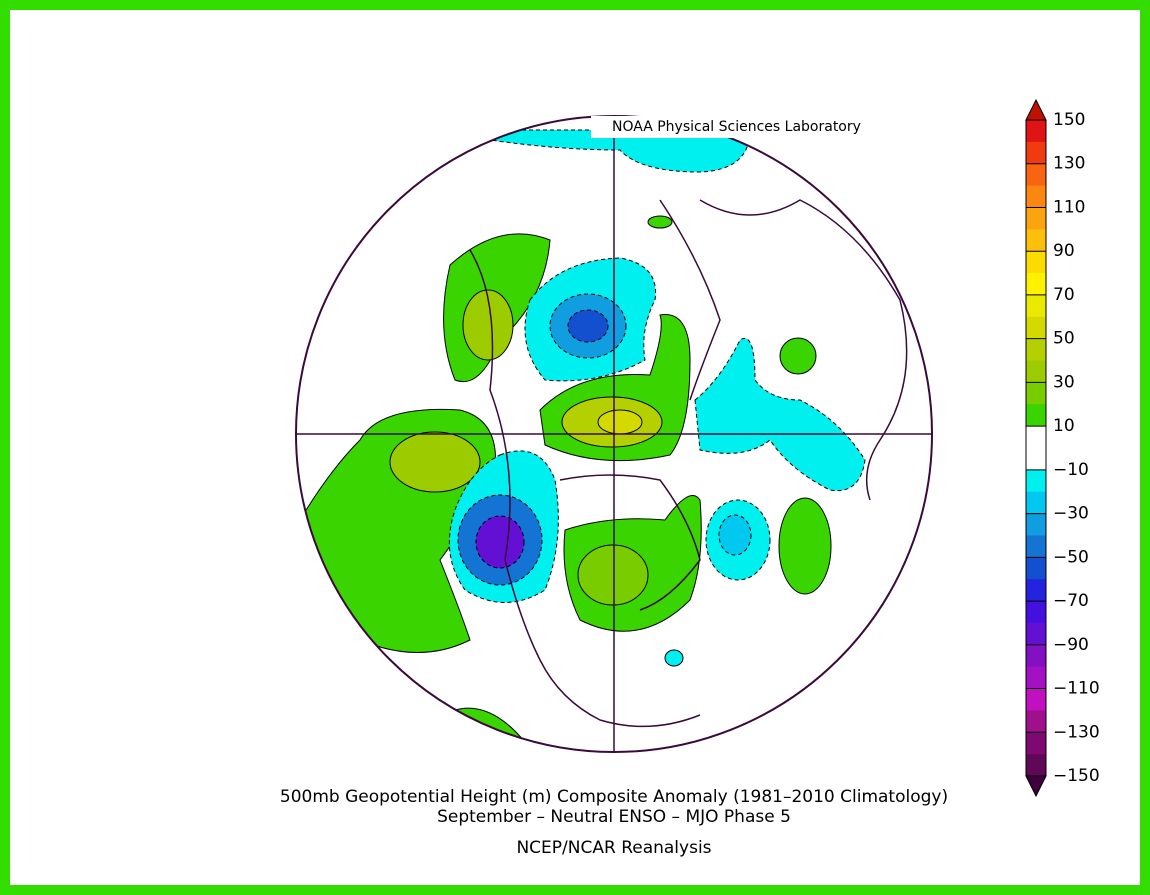  What do you see at coordinates (1071, 557) in the screenshot?
I see `colorbar-tick-label: −50` at bounding box center [1071, 557].